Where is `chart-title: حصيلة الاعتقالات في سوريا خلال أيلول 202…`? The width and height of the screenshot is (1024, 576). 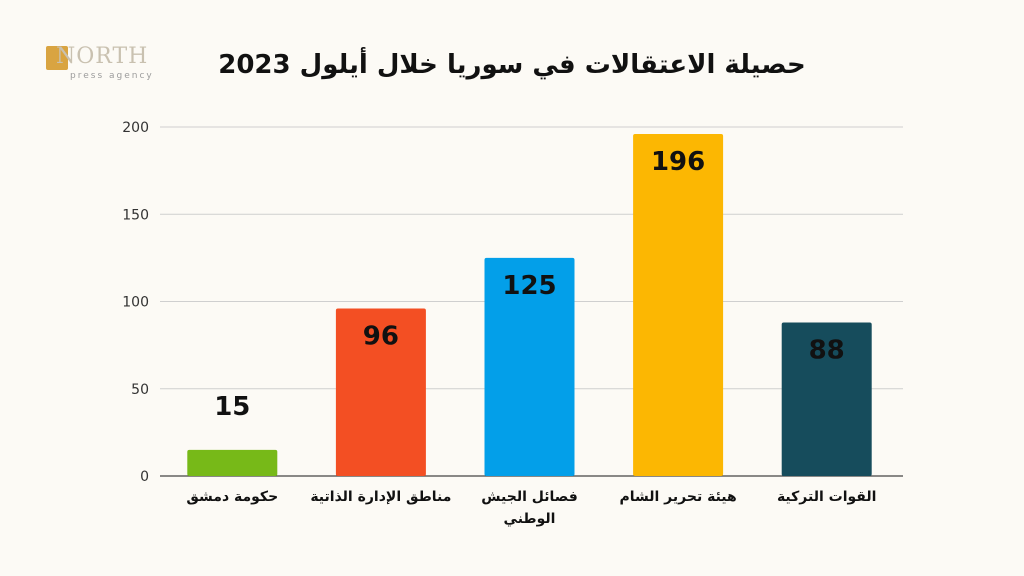 chart-title: حصيلة الاعتقالات في سوريا خلال أيلول 202… is located at coordinates (512, 65).